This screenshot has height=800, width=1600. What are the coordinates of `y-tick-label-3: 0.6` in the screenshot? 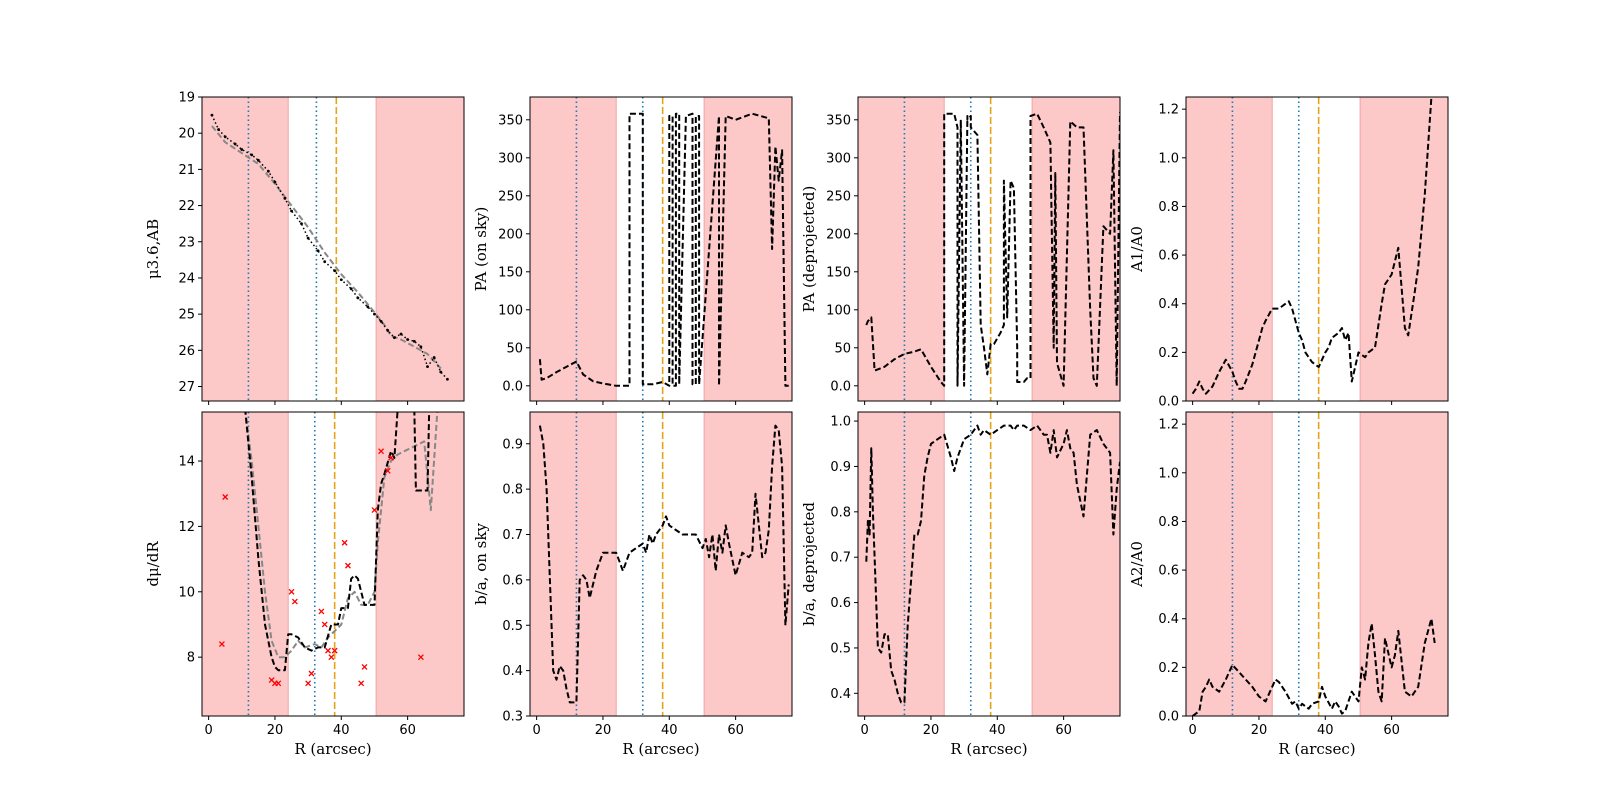 It's located at (1168, 256).